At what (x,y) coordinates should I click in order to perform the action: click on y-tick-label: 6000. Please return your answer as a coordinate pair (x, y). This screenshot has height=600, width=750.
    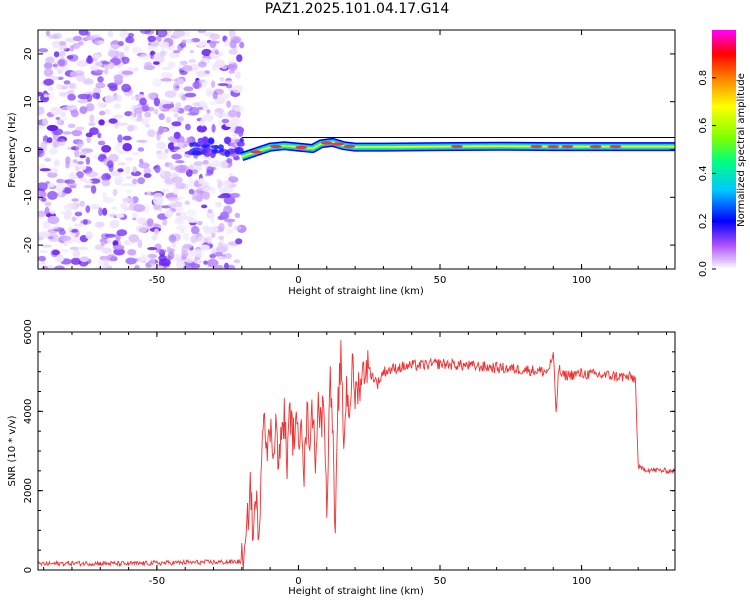
    Looking at the image, I should click on (28, 331).